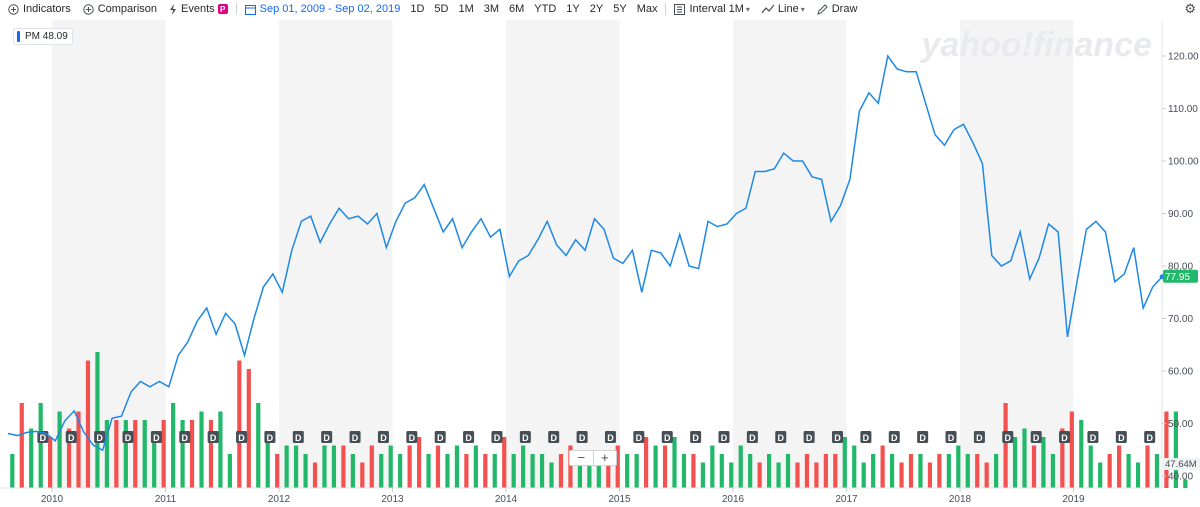 The width and height of the screenshot is (1200, 507). Describe the element at coordinates (1177, 277) in the screenshot. I see `last-price-value: 77.95` at that location.